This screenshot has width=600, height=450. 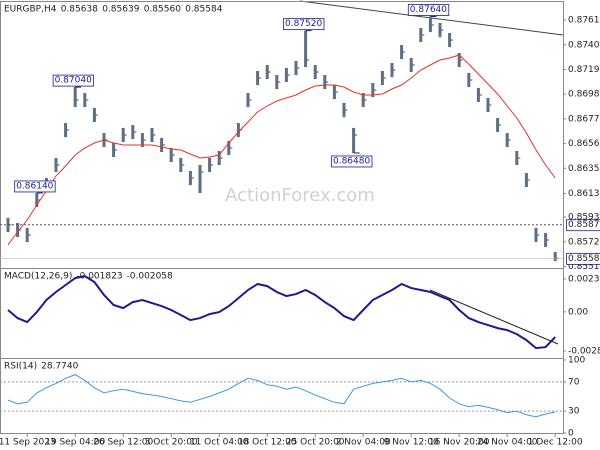 I want to click on price-label: 0.86480, so click(x=351, y=161).